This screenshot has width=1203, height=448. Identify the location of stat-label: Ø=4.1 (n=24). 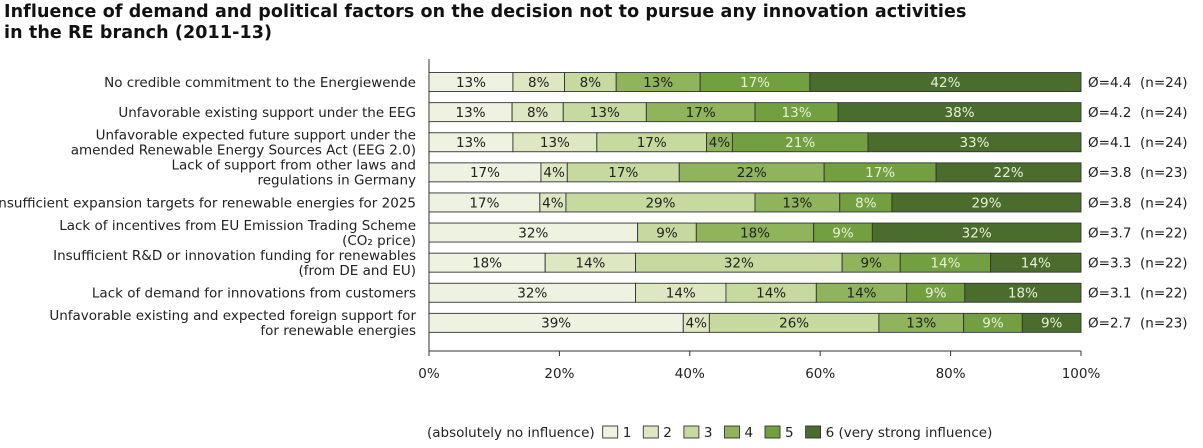
(1138, 143).